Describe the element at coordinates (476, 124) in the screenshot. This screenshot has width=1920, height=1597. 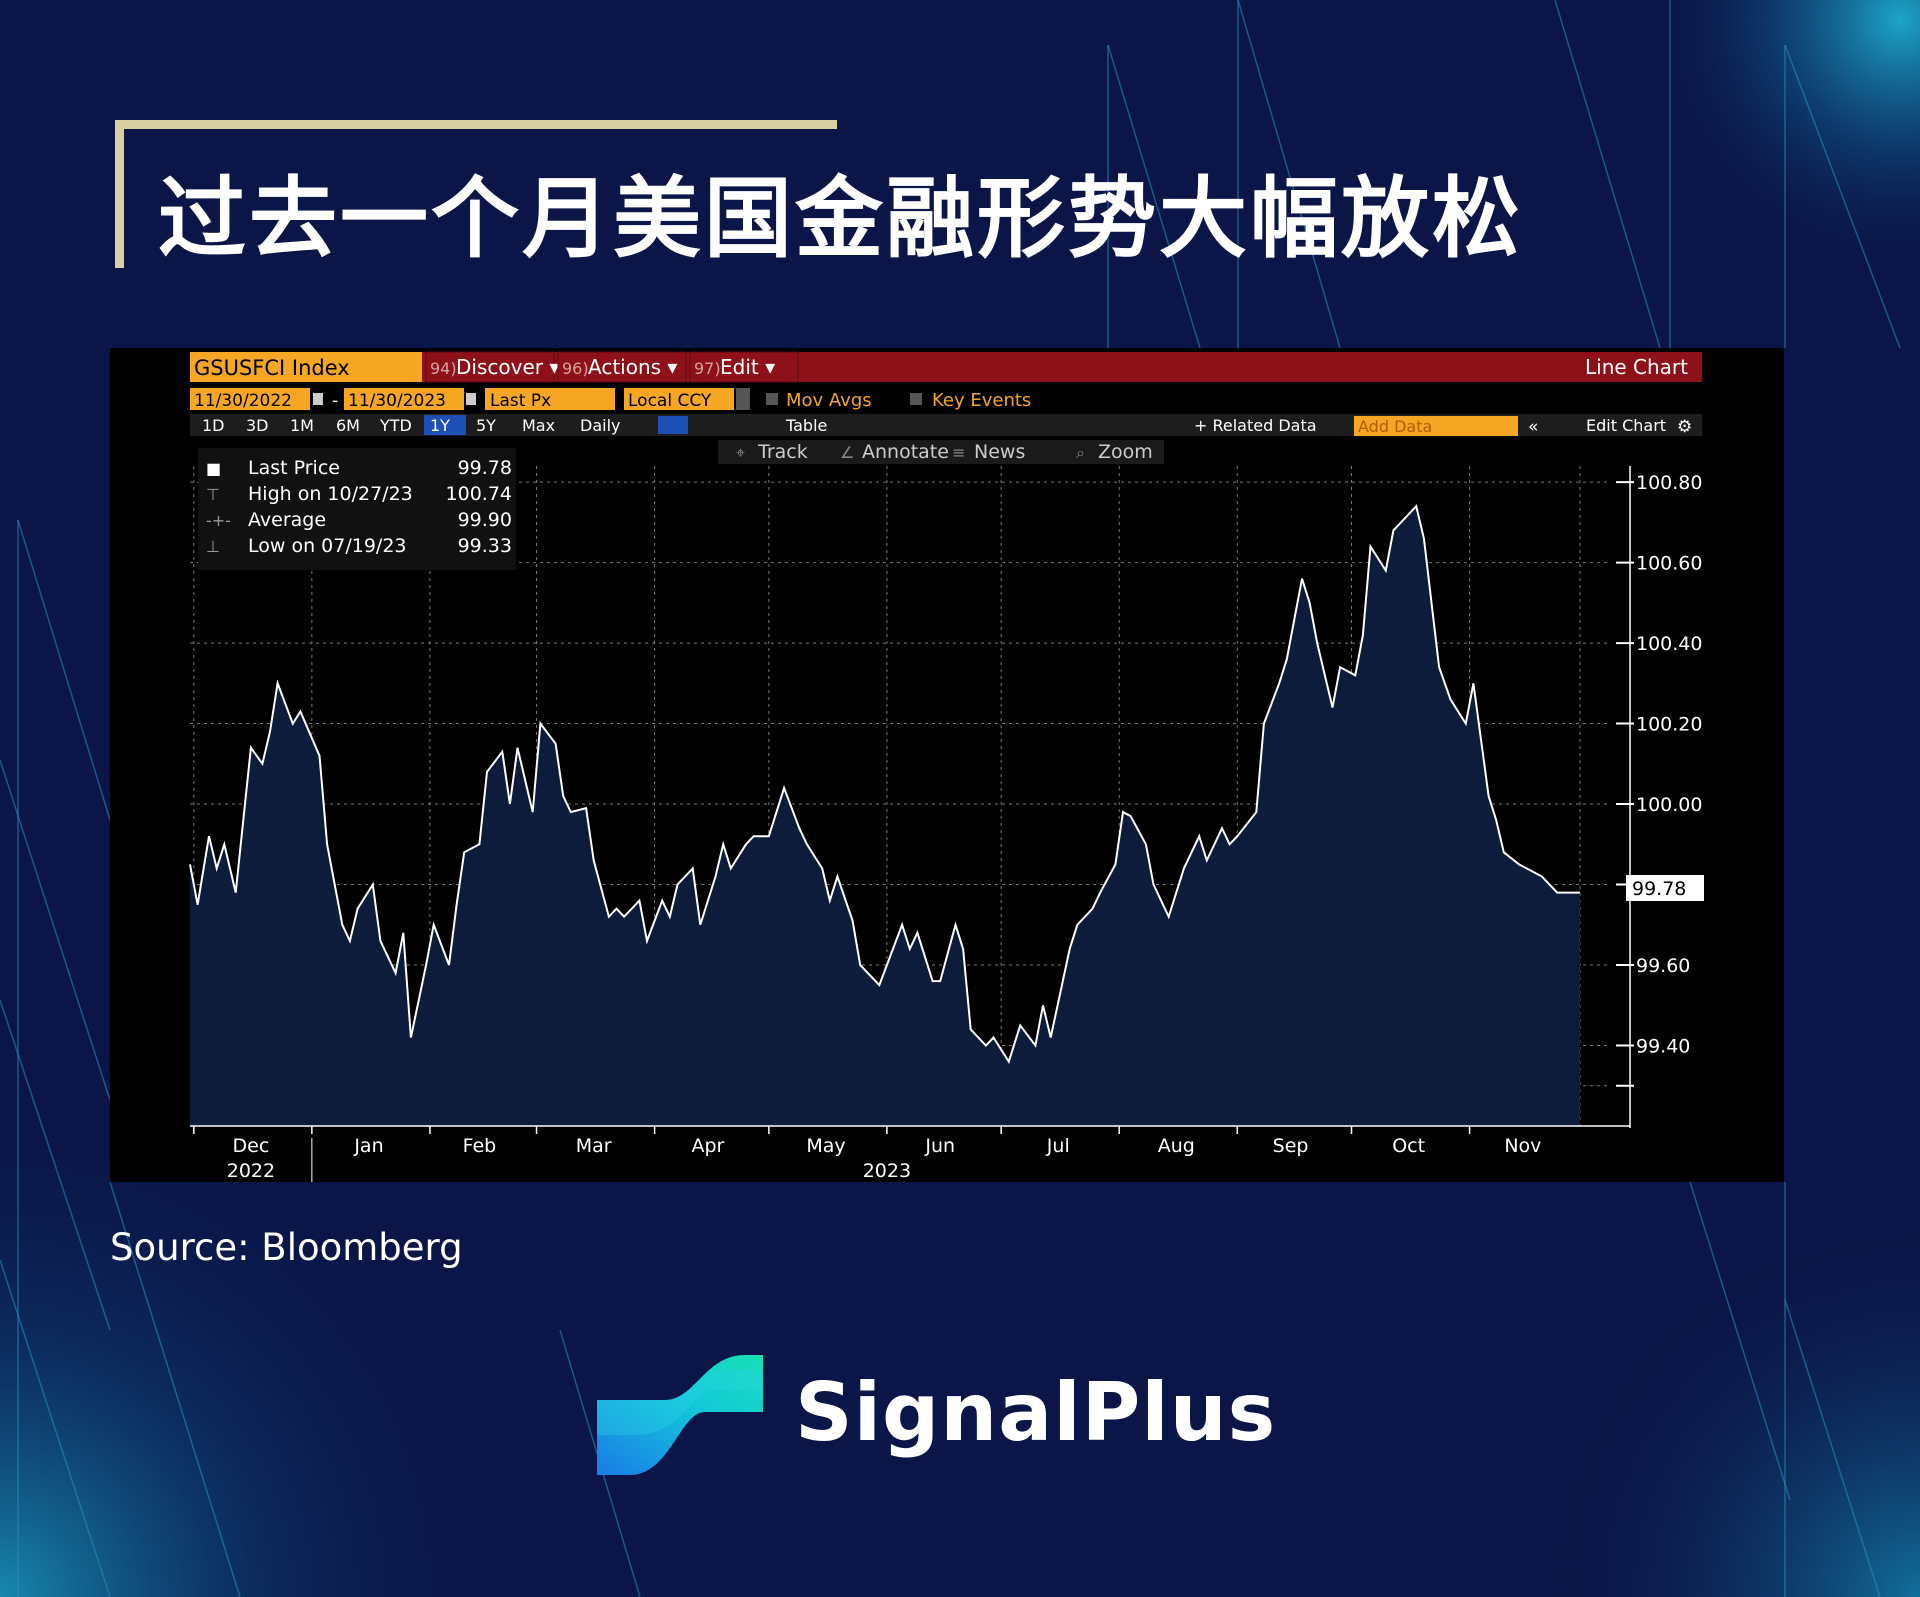
I see `title-accent-top` at that location.